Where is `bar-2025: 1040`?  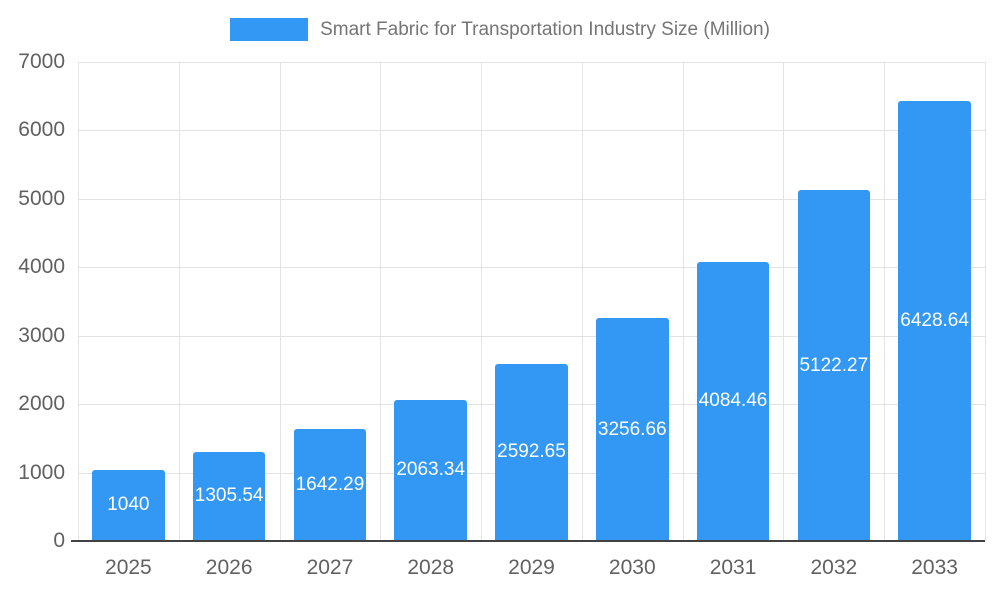
bar-2025: 1040 is located at coordinates (128, 505).